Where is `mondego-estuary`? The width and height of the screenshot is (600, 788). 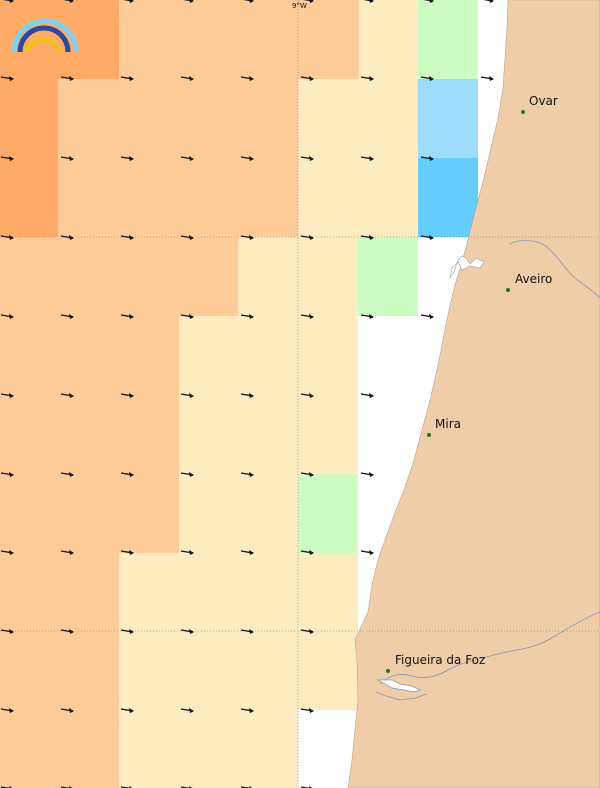 mondego-estuary is located at coordinates (398, 686).